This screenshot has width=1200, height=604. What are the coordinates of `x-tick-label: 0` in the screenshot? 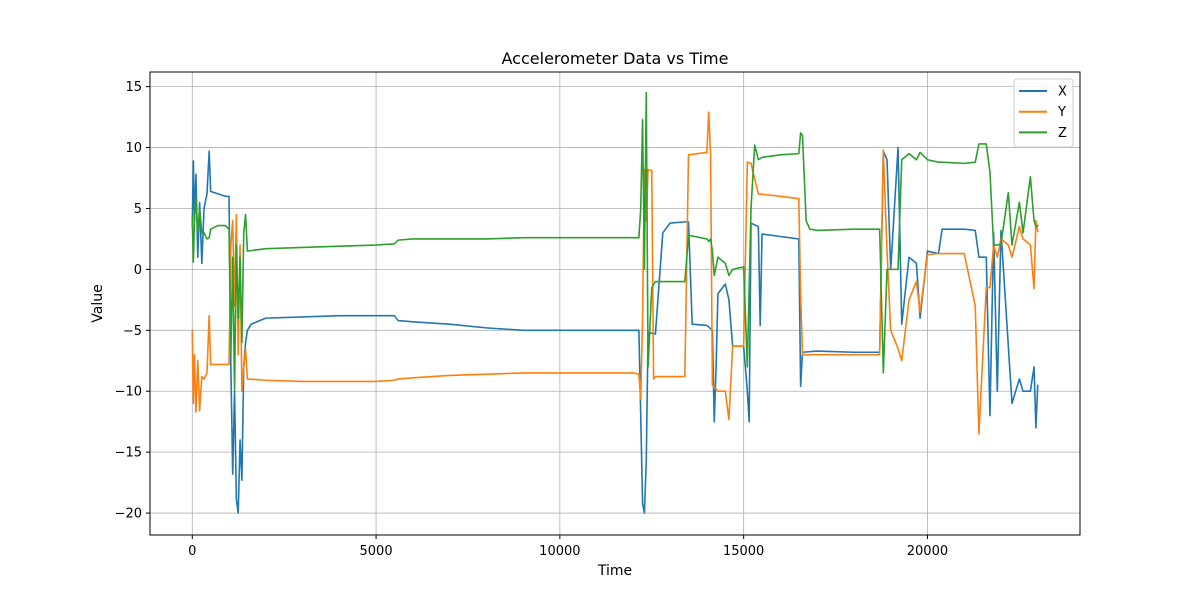 It's located at (192, 551).